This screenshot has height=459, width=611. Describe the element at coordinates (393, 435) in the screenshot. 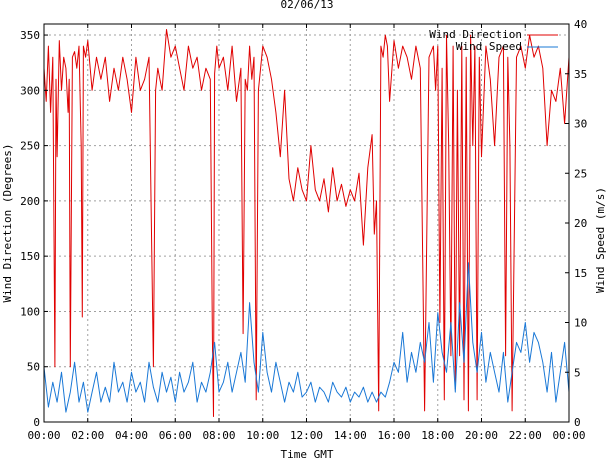

I see `x-tick-label: 16:00` at that location.